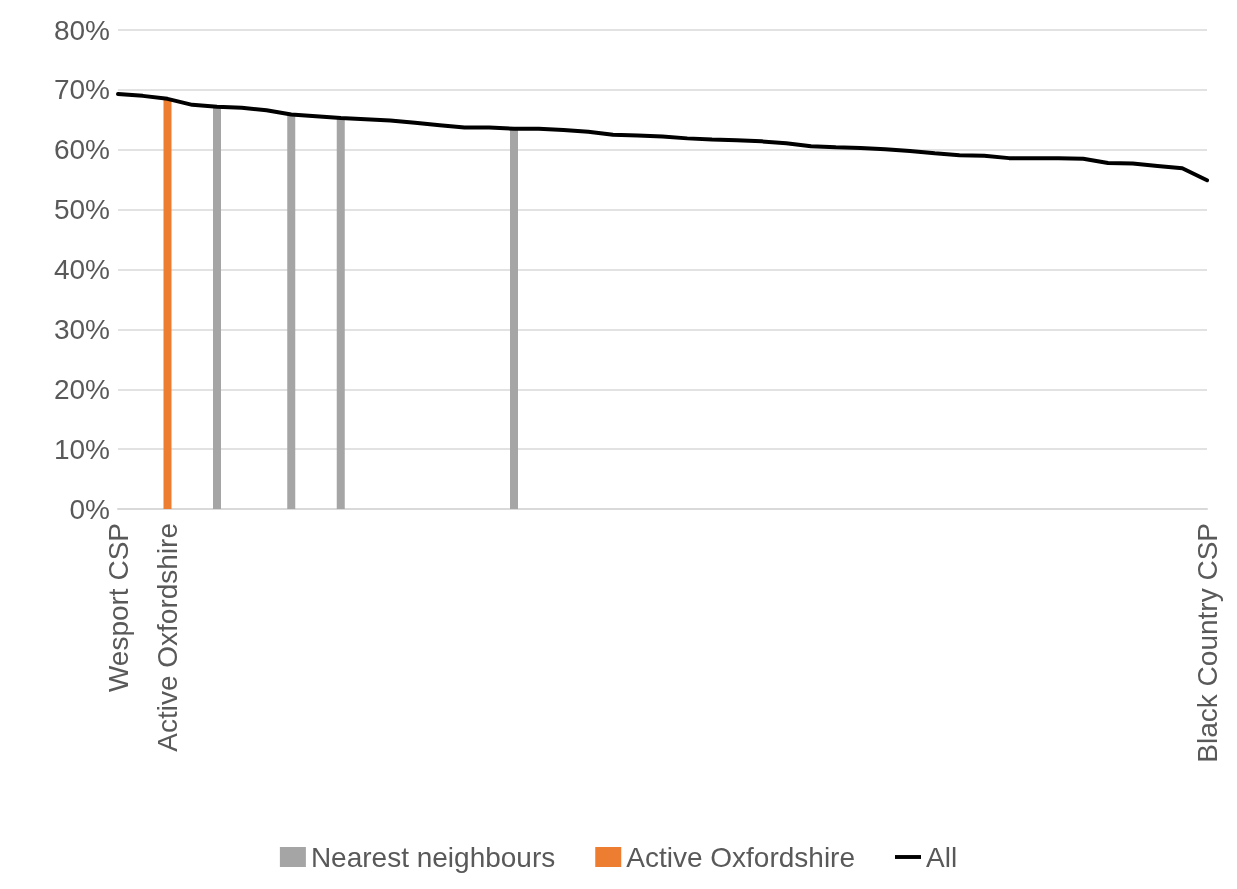 This screenshot has height=889, width=1237. What do you see at coordinates (81, 30) in the screenshot?
I see `y-tick-label: 80%` at bounding box center [81, 30].